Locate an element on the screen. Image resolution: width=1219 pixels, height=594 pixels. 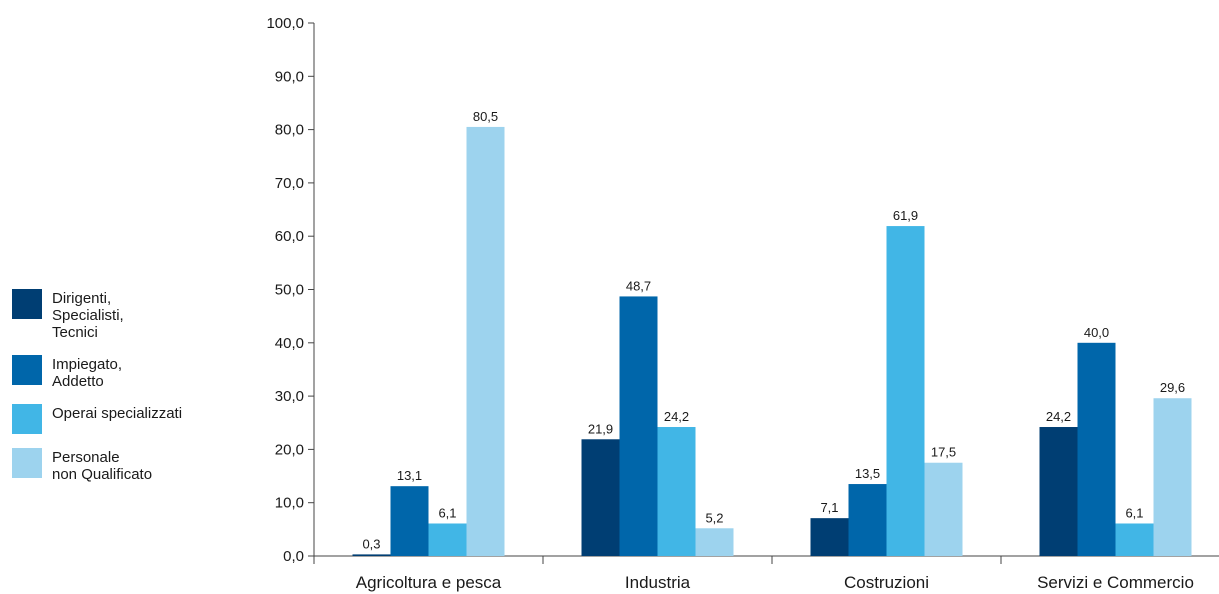
y-tick-label: 10,0 is located at coordinates (289, 503).